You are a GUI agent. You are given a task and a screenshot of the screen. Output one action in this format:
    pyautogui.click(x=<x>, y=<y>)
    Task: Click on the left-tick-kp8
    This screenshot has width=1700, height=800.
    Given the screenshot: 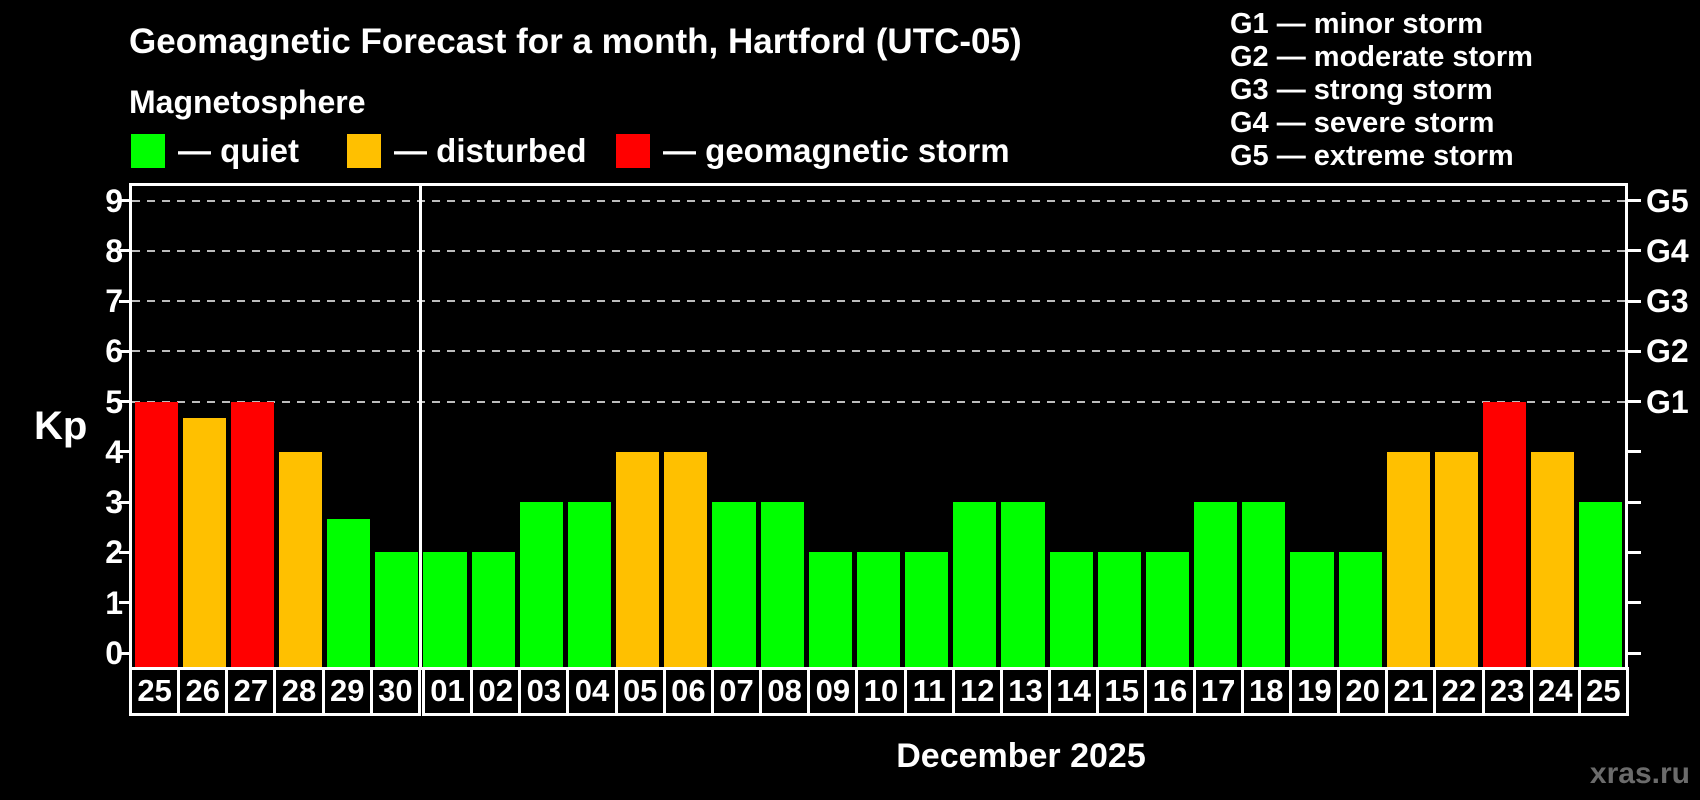 What is the action you would take?
    pyautogui.click(x=125, y=251)
    